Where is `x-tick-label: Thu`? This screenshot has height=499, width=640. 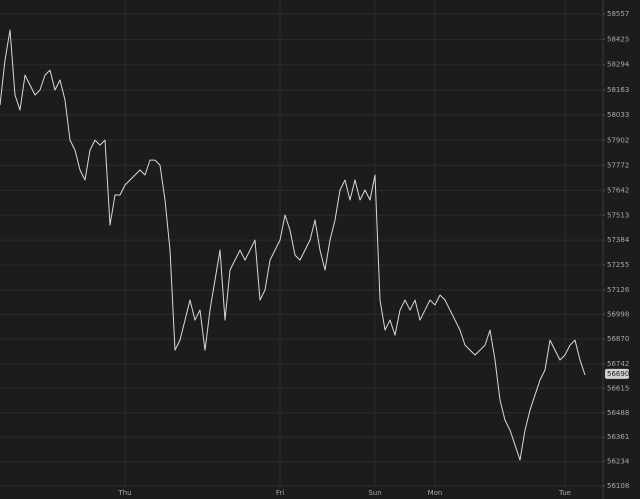
x-tick-label: Thu is located at coordinates (124, 493).